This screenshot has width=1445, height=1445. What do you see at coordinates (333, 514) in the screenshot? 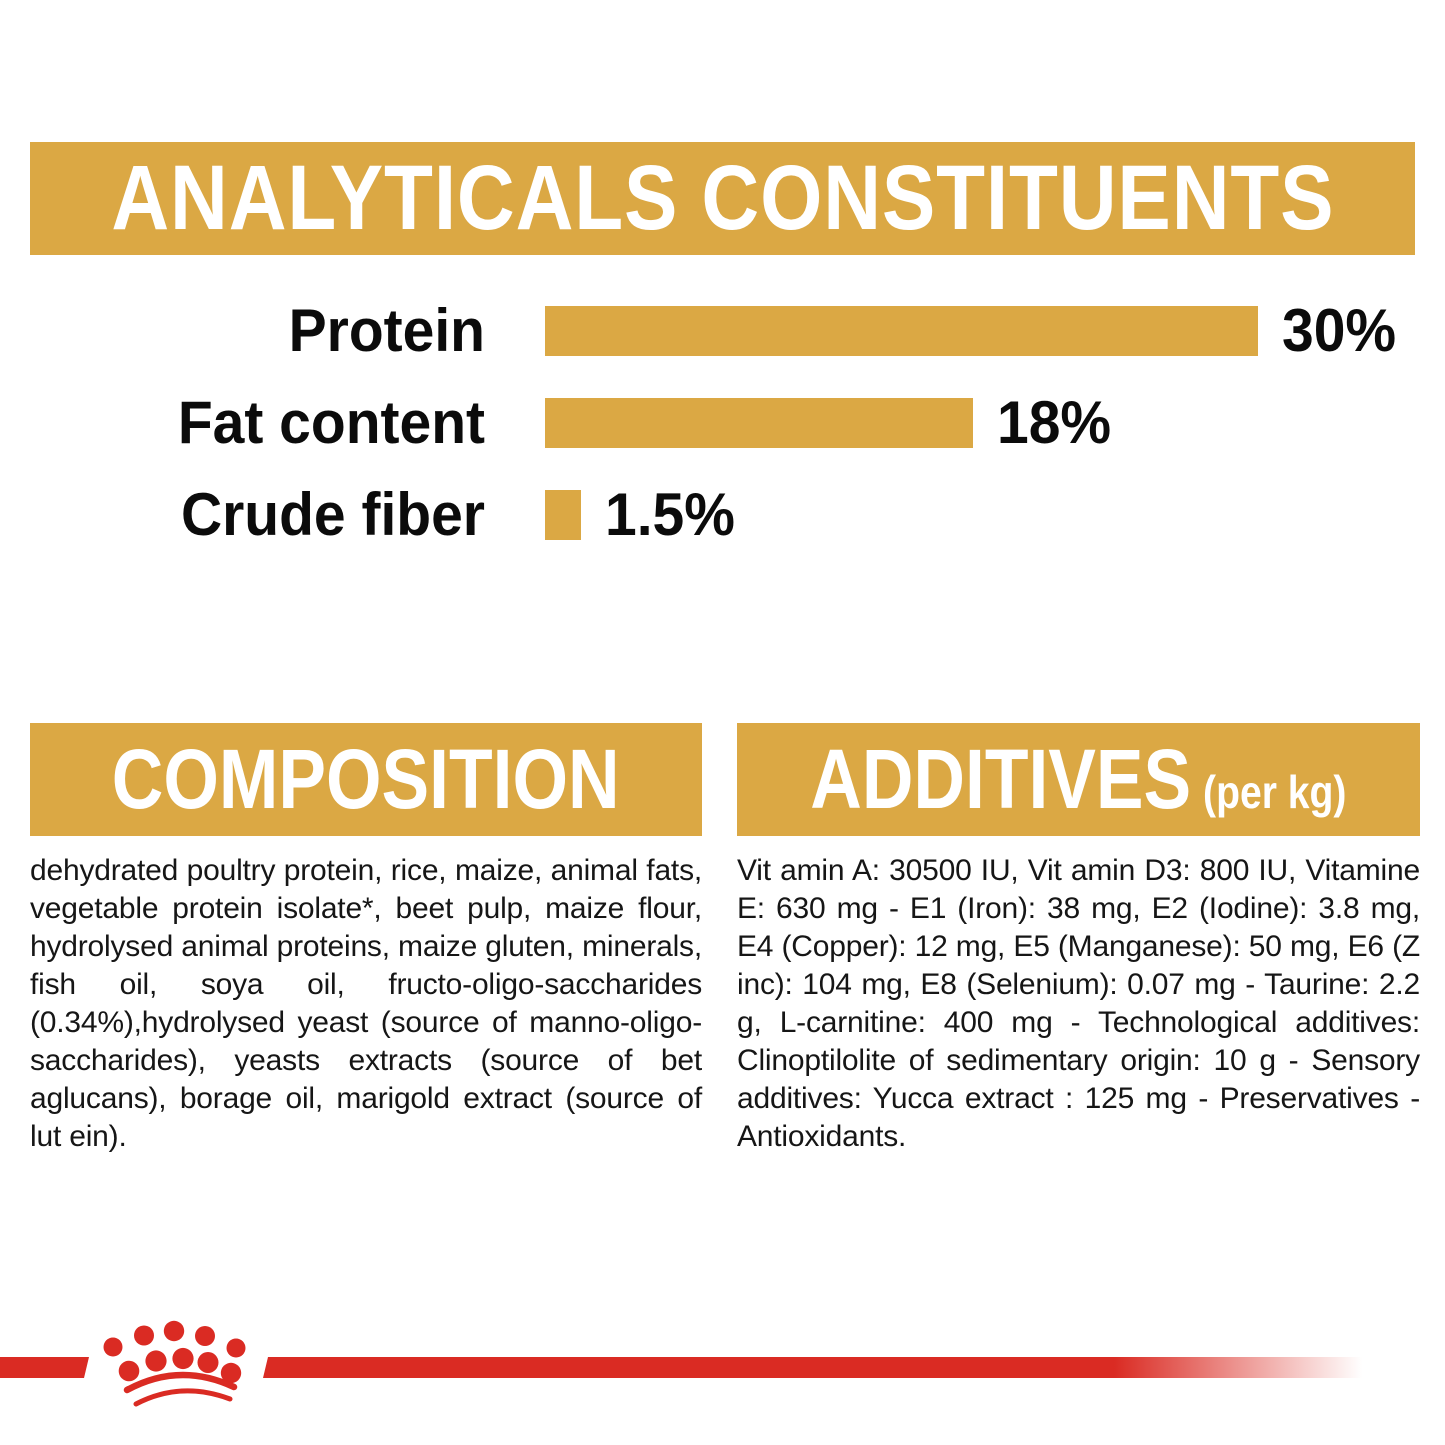
I see `chart-category-label: Crude fiber` at bounding box center [333, 514].